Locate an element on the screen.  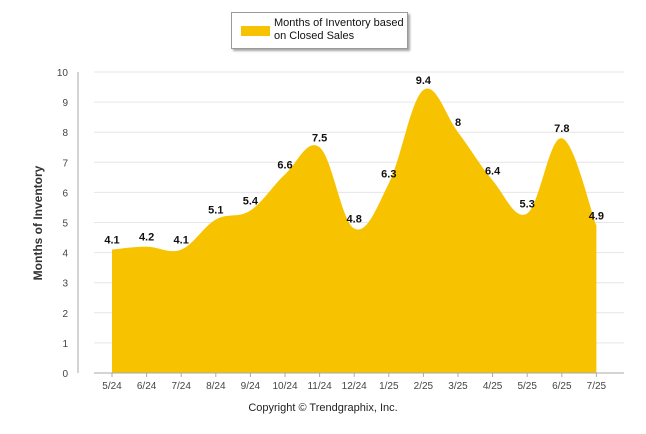
x-tick-label: 5/25 is located at coordinates (527, 386).